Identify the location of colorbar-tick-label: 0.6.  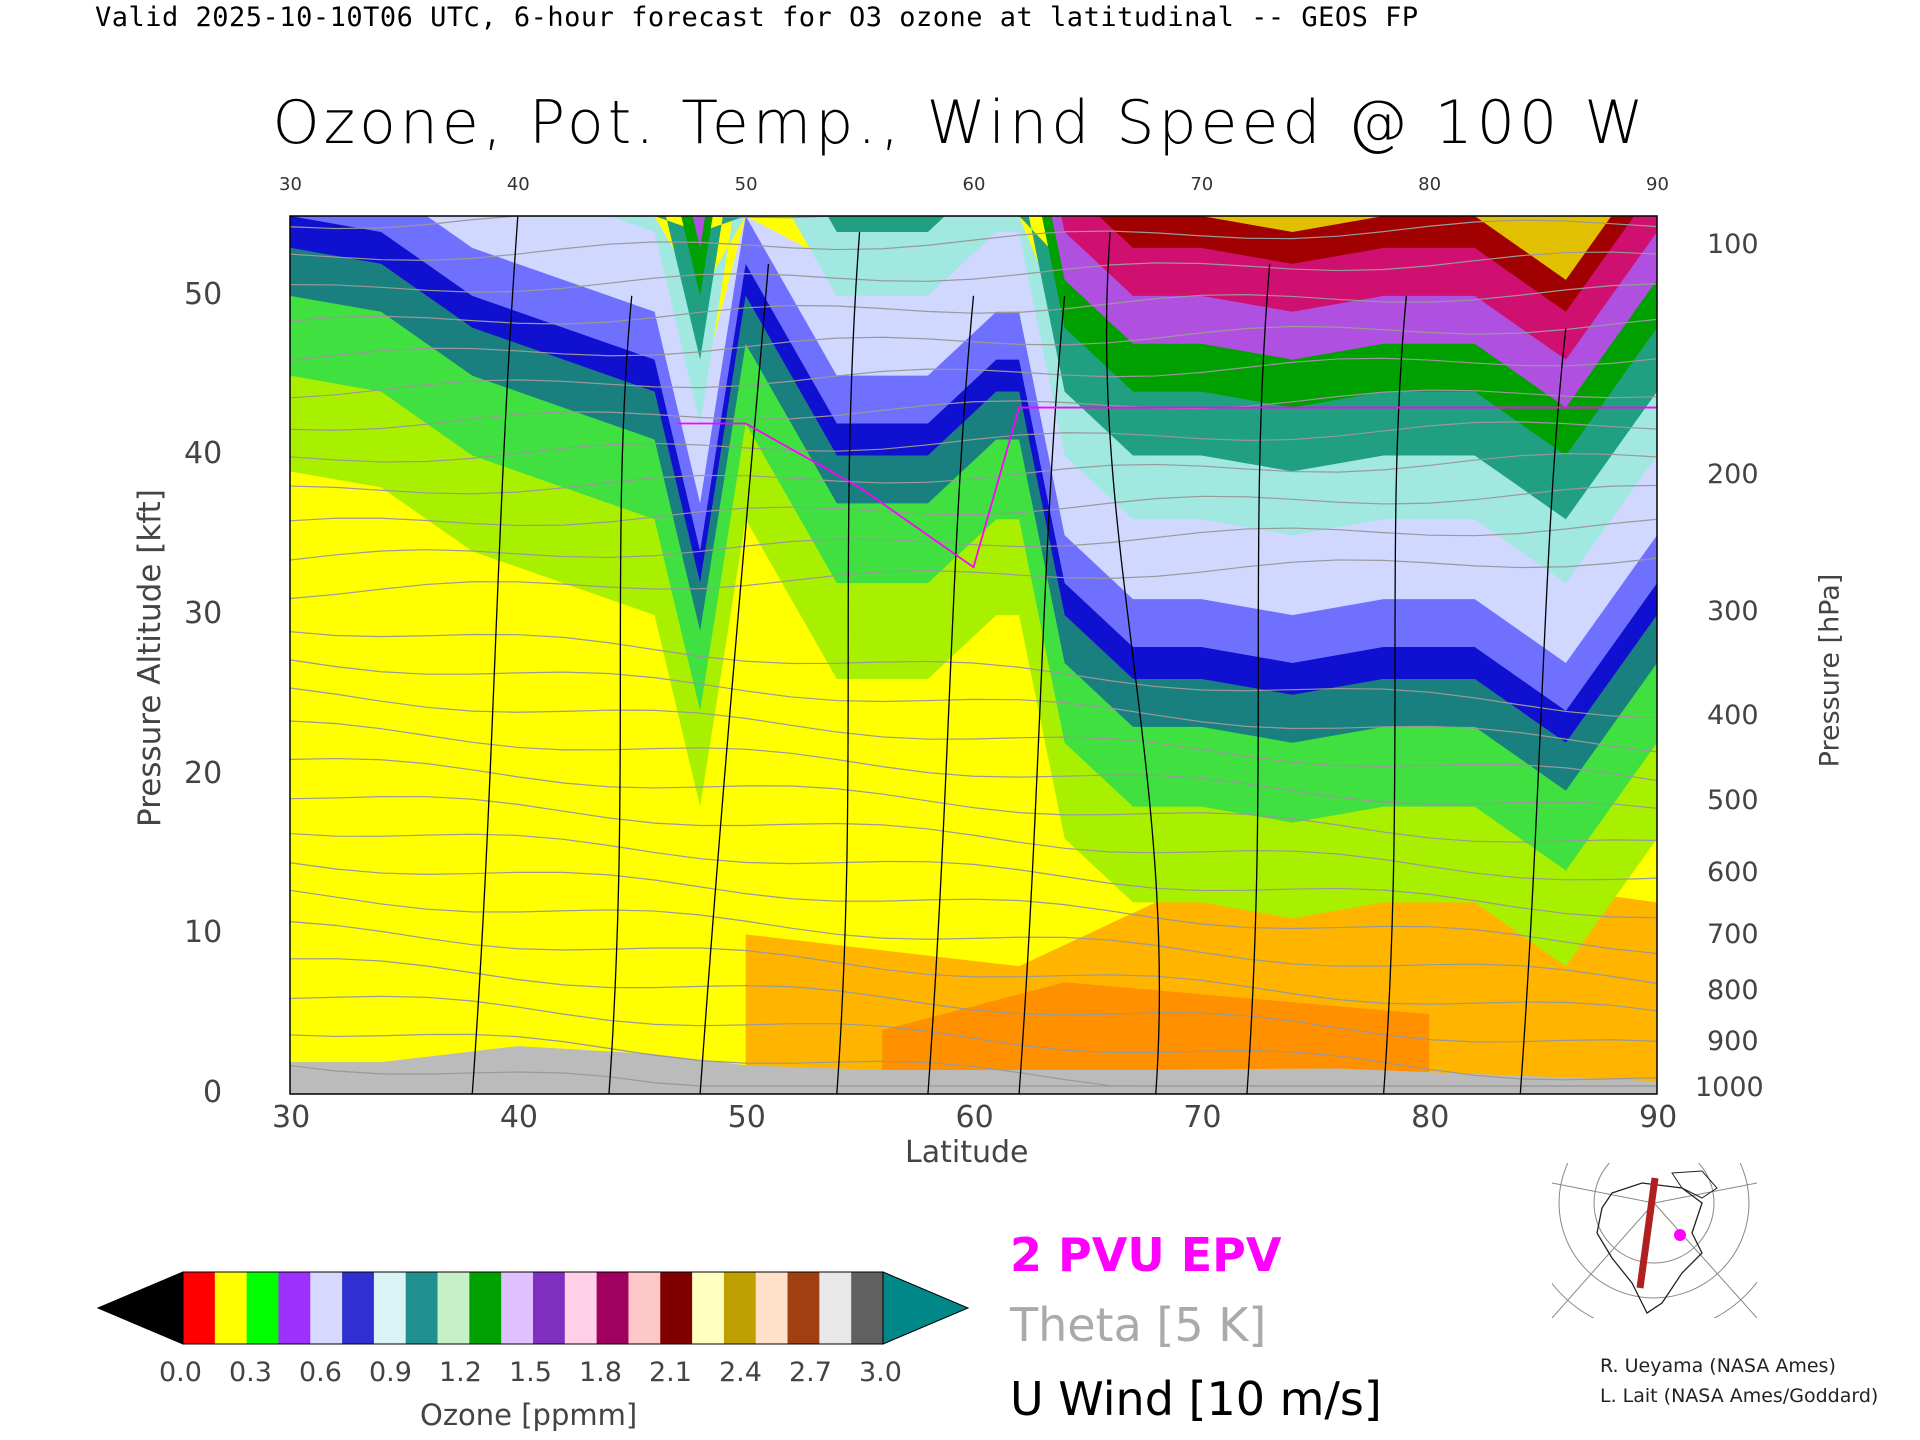
(320, 1372).